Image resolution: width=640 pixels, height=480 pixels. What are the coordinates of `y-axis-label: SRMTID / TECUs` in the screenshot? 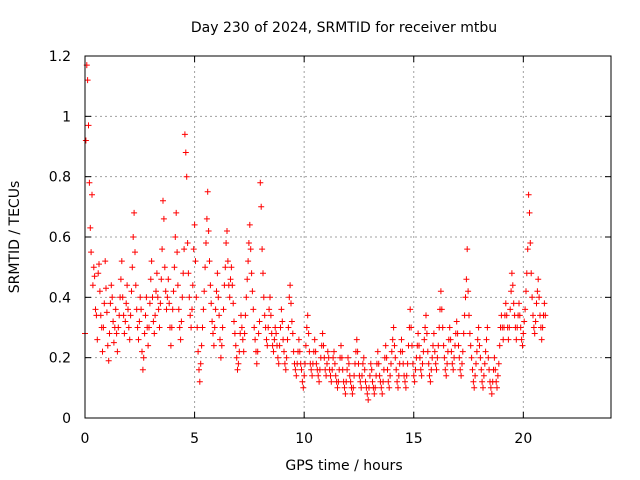 It's located at (15, 237).